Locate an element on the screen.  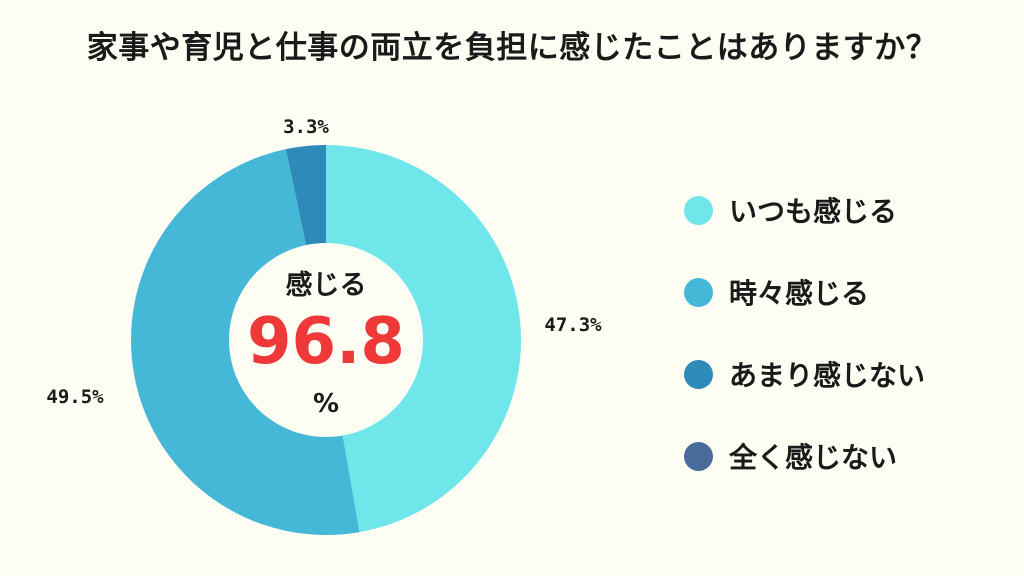
slice-label-1: 49.5% is located at coordinates (75, 397).